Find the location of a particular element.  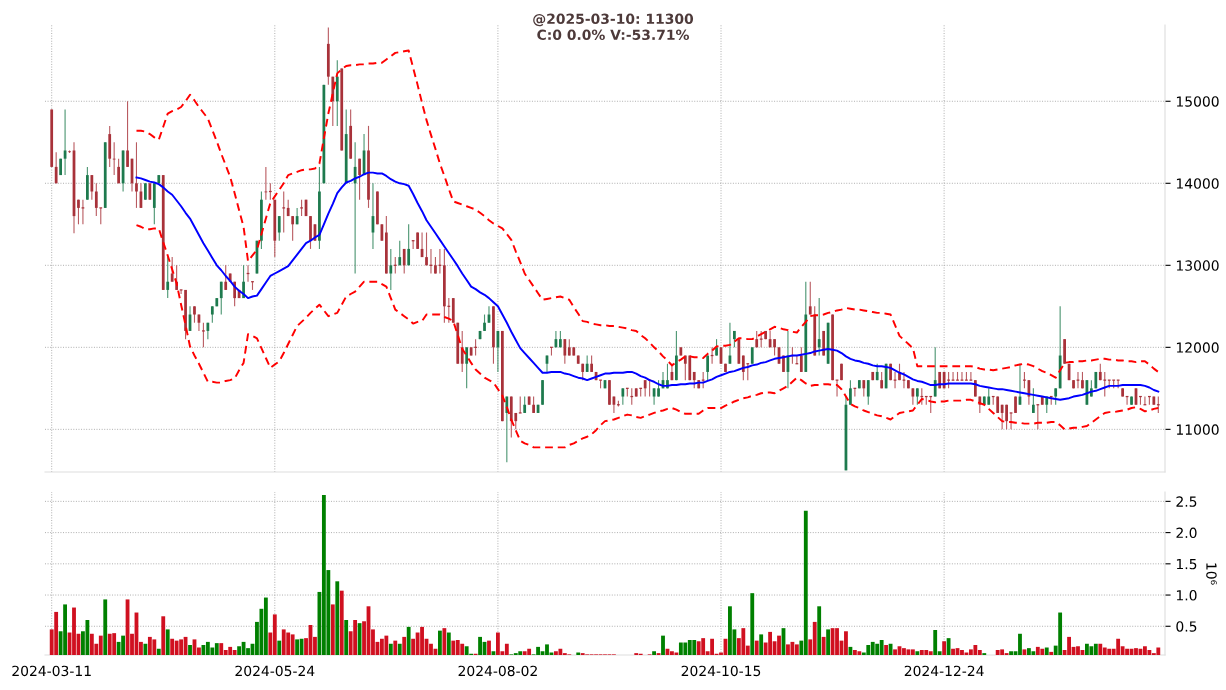

y-tick-label: 14000 is located at coordinates (1197, 183).